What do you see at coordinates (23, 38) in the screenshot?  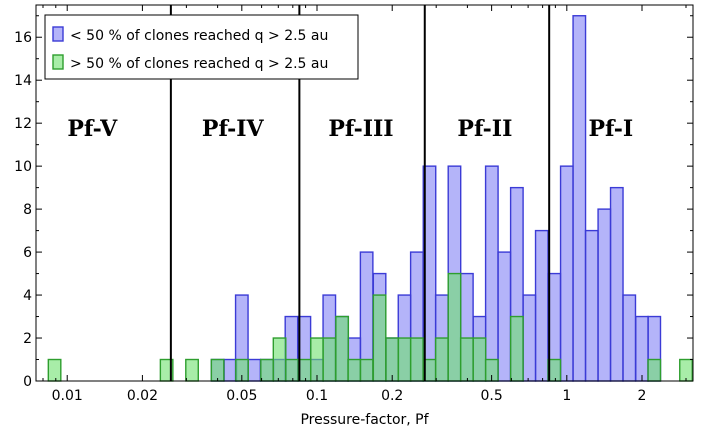 I see `y-tick-label: 16` at bounding box center [23, 38].